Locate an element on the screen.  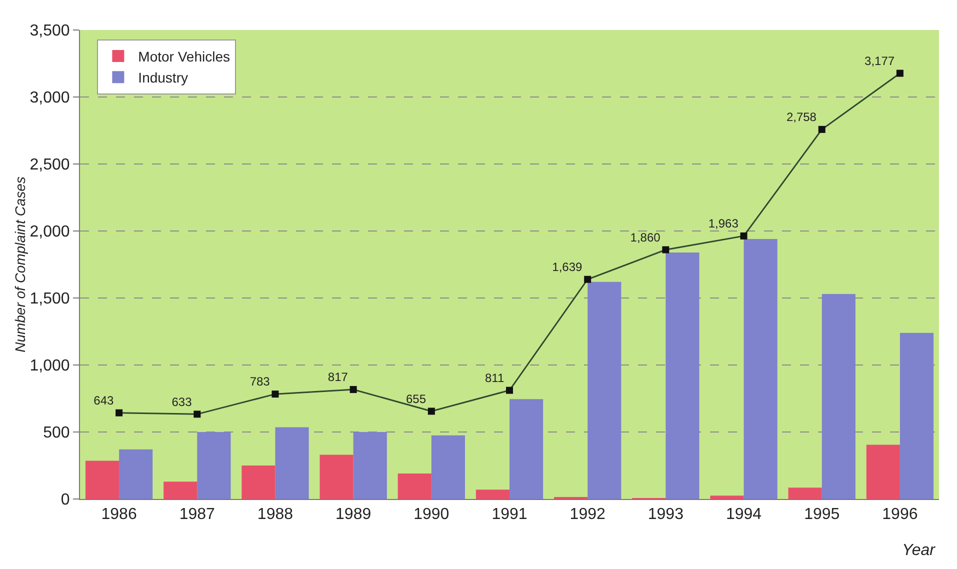
data-label: 1,860 is located at coordinates (645, 237).